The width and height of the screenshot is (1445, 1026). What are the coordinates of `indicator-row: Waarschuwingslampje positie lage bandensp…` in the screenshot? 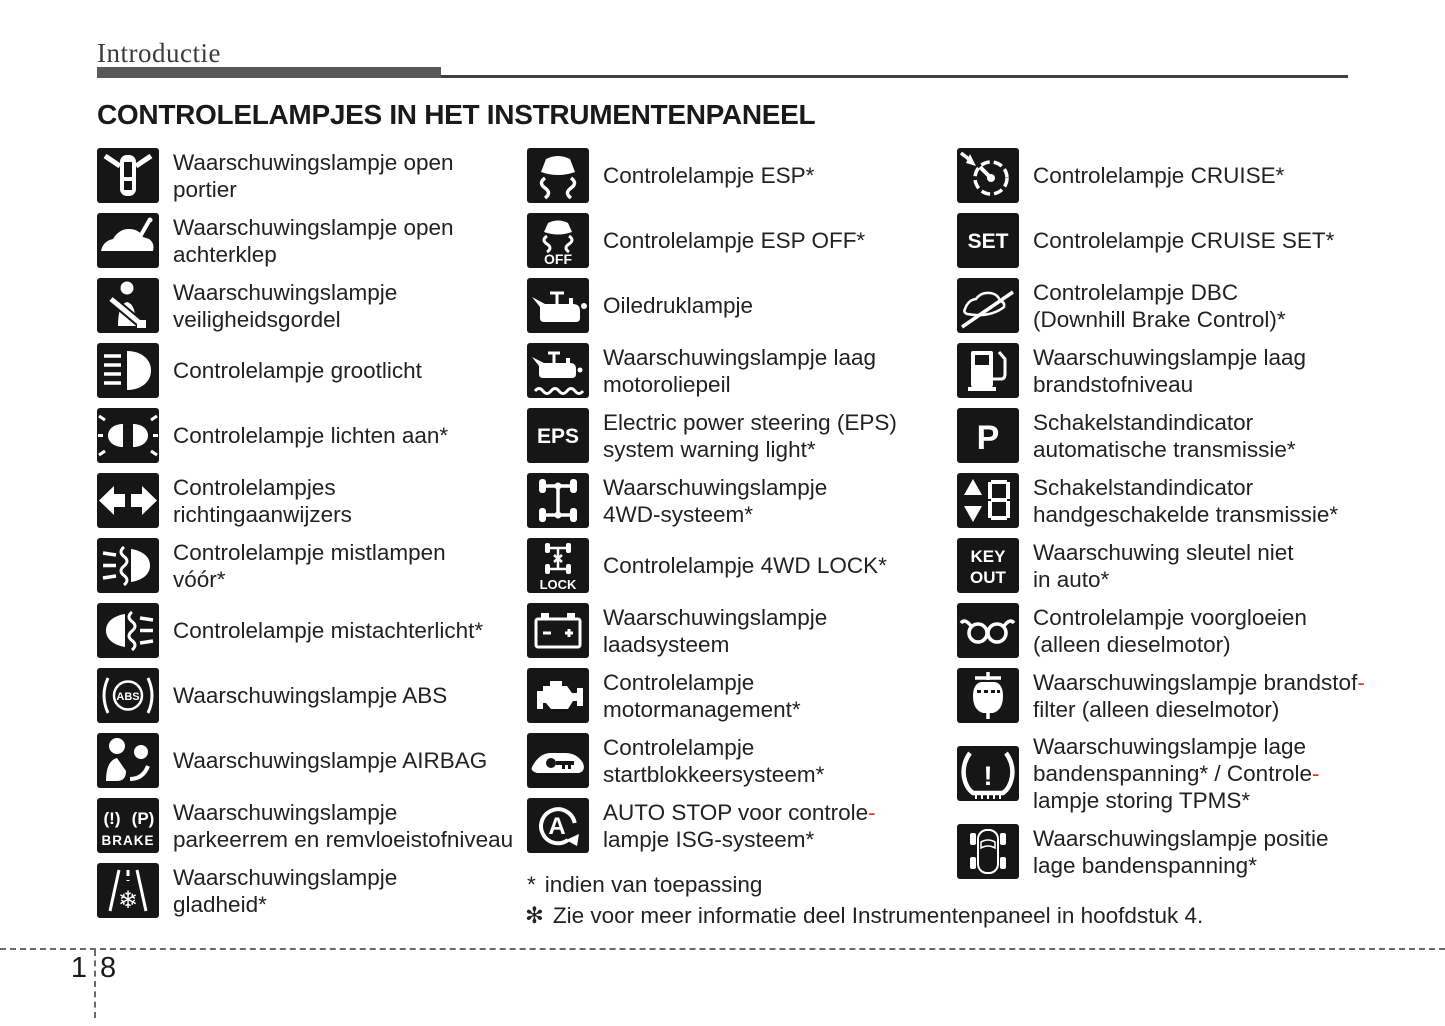 It's located at (1172, 851).